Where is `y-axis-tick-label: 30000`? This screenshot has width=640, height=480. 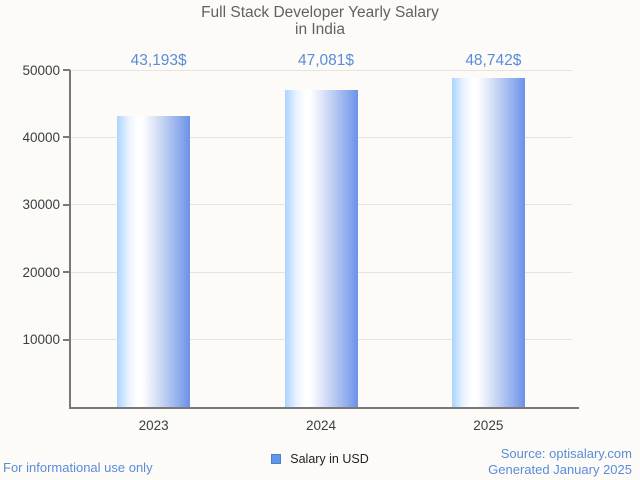 y-axis-tick-label: 30000 is located at coordinates (41, 205).